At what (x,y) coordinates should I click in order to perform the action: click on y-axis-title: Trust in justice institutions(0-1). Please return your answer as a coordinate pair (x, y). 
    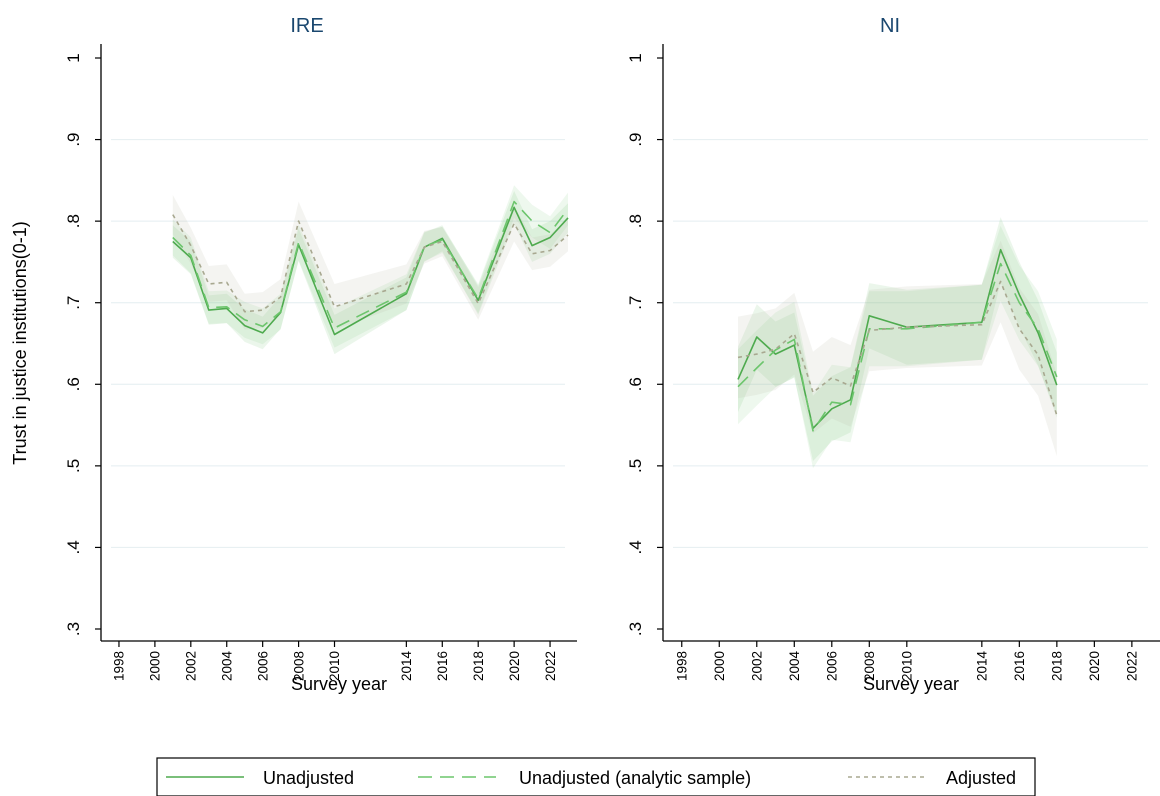
    Looking at the image, I should click on (20, 342).